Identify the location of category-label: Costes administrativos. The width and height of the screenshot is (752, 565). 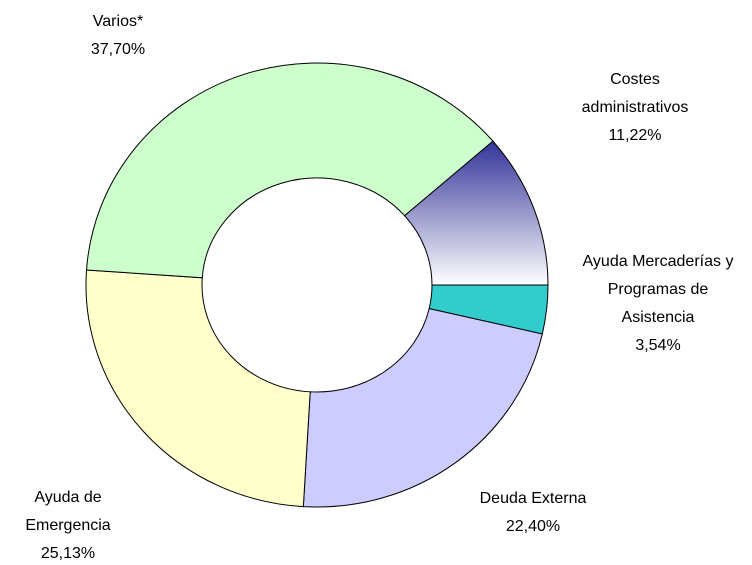
(635, 93).